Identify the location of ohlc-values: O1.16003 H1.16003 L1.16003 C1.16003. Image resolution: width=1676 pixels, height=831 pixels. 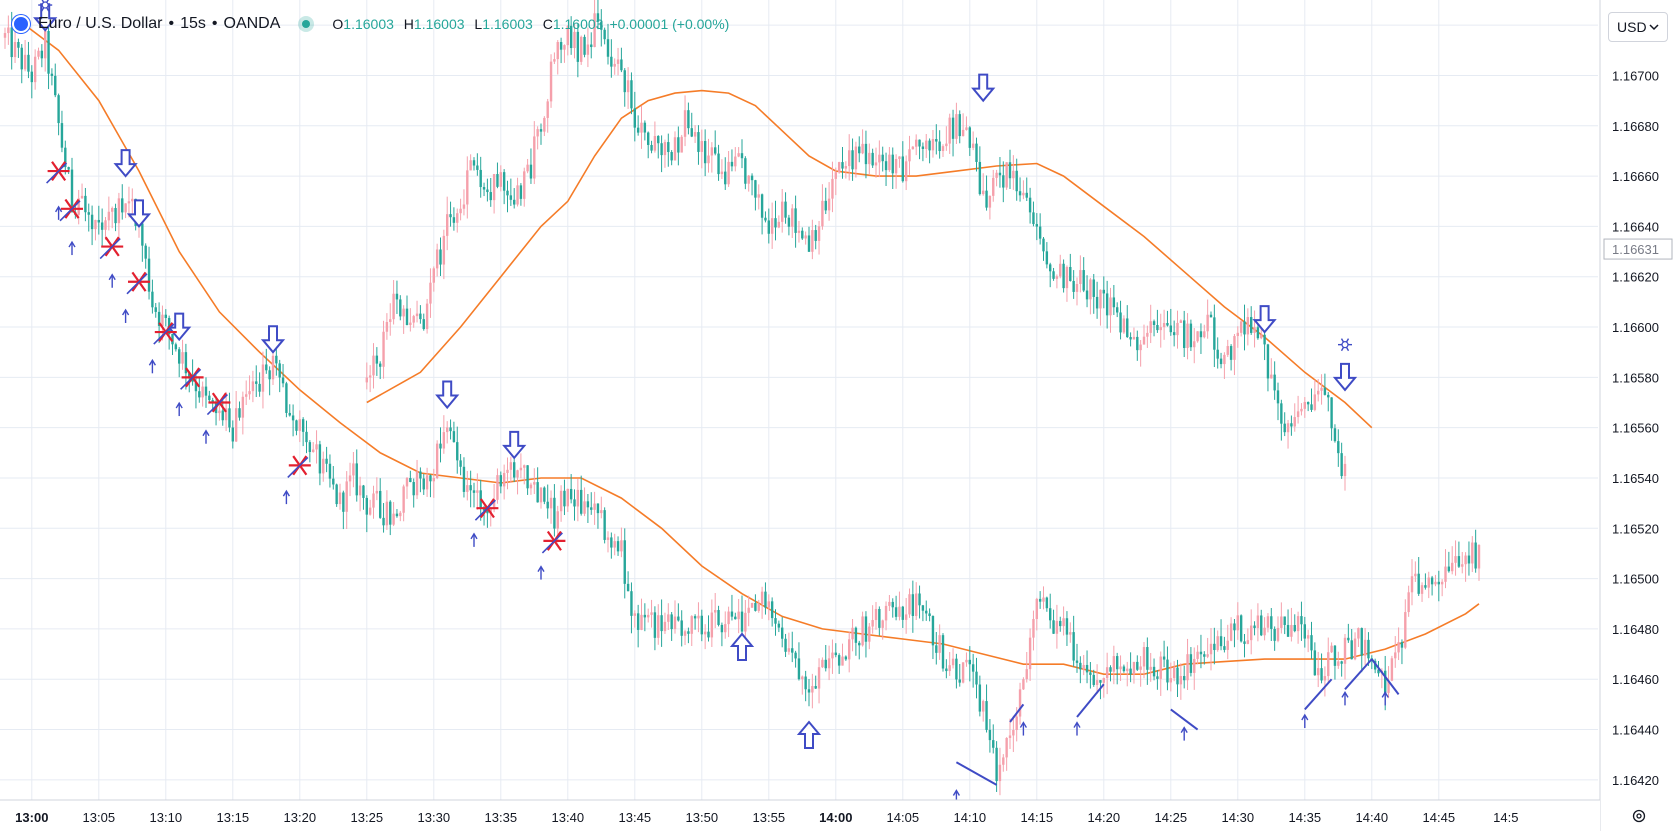
(470, 24).